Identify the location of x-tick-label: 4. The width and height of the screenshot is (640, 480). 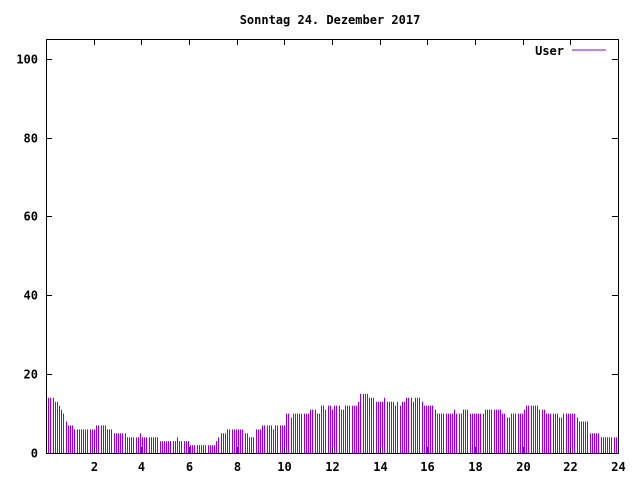
(141, 467).